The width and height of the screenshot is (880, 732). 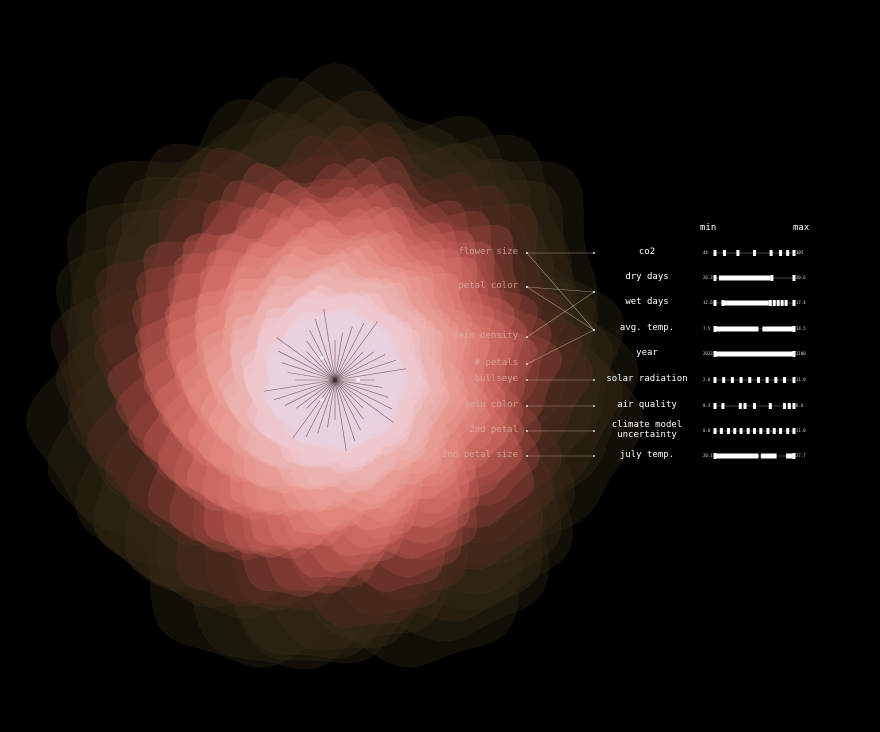 What do you see at coordinates (800, 252) in the screenshot?
I see `range-max: 105` at bounding box center [800, 252].